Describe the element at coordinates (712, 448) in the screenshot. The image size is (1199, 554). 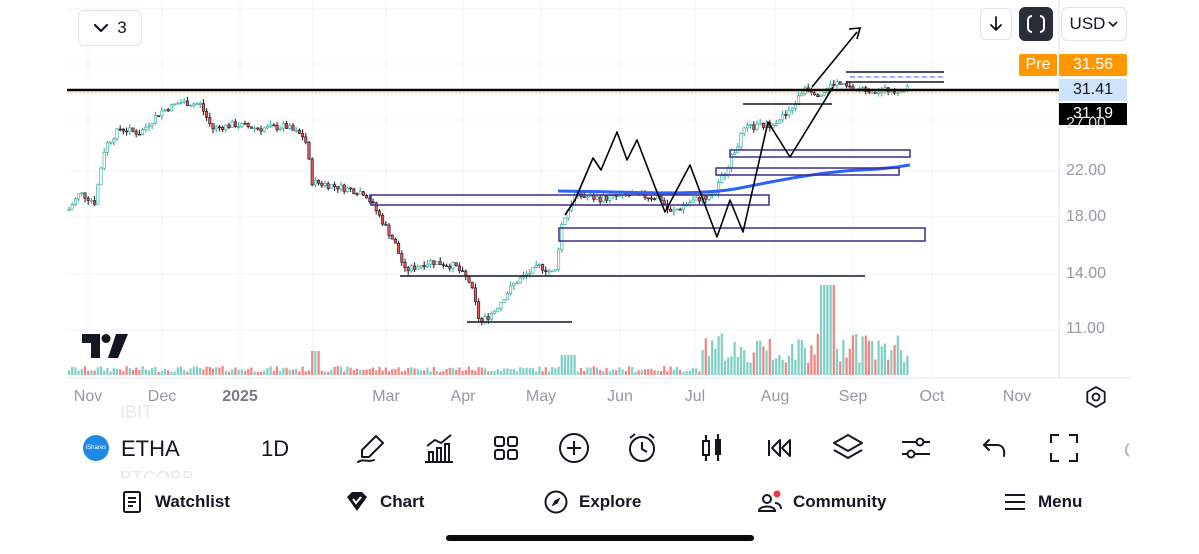
I see `candles-icon` at that location.